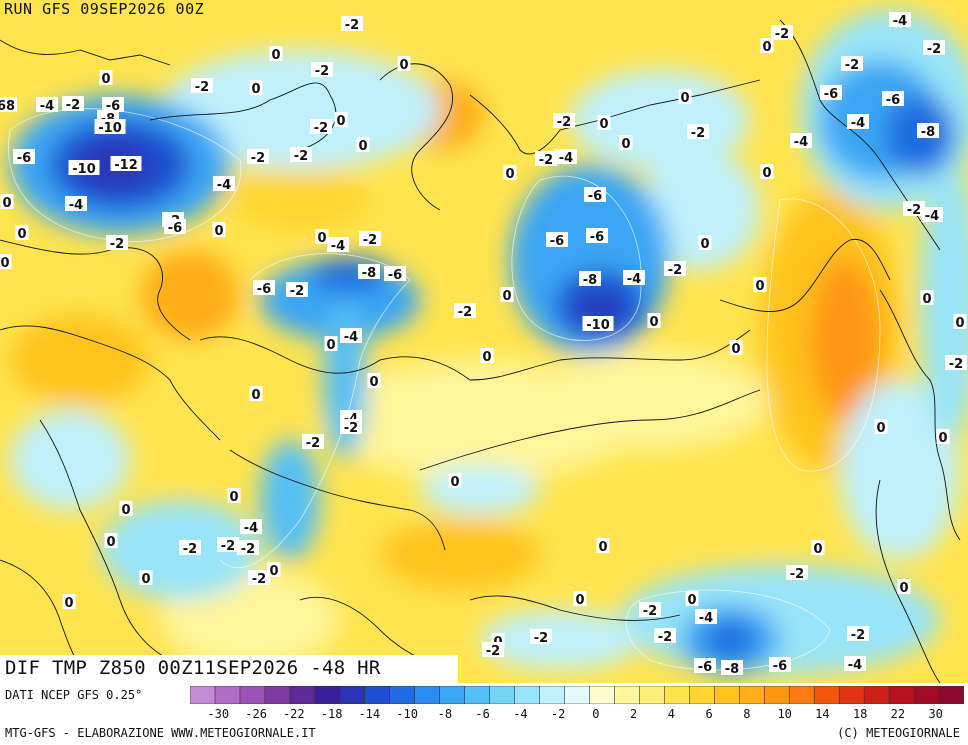  Describe the element at coordinates (331, 714) in the screenshot. I see `legend-tick-label: -18` at that location.